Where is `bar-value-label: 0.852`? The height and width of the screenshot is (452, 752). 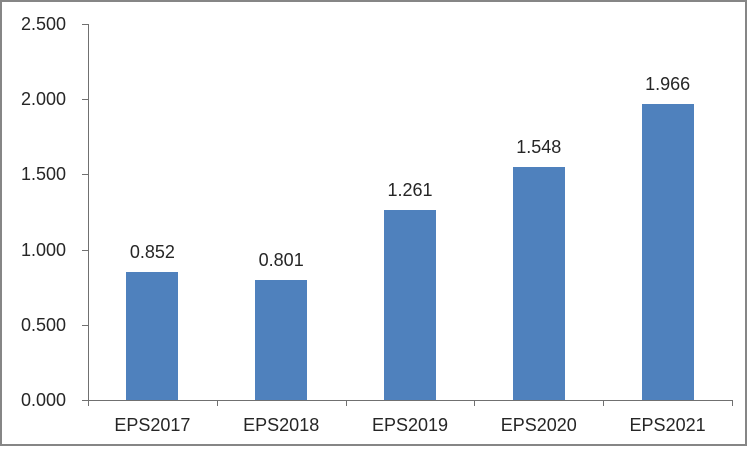 bar-value-label: 0.852 is located at coordinates (152, 251).